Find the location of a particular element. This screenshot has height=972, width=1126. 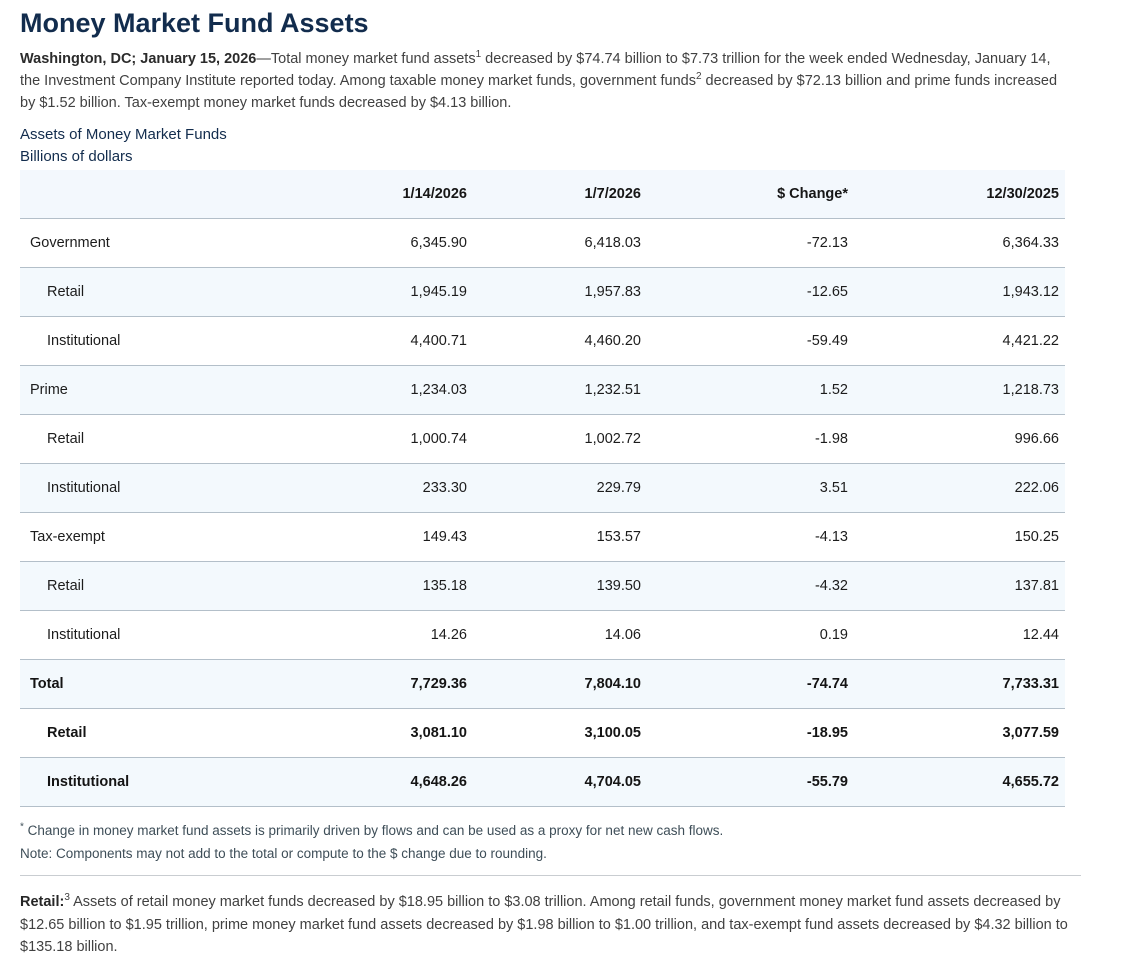

cell-value: 1.52 is located at coordinates (833, 390).